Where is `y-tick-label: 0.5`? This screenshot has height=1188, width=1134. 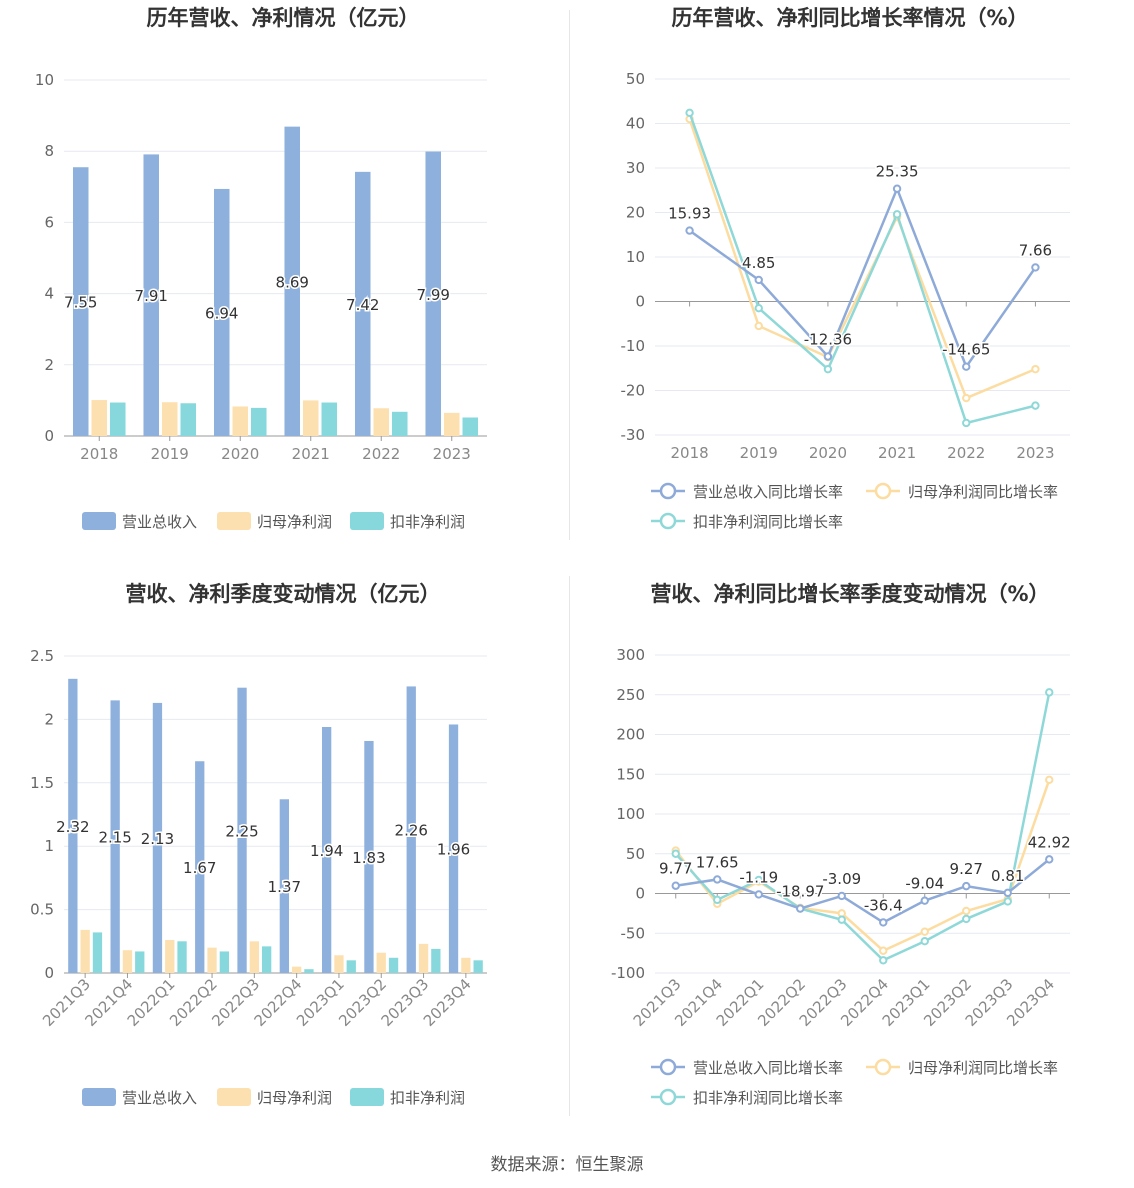
y-tick-label: 0.5 is located at coordinates (42, 910).